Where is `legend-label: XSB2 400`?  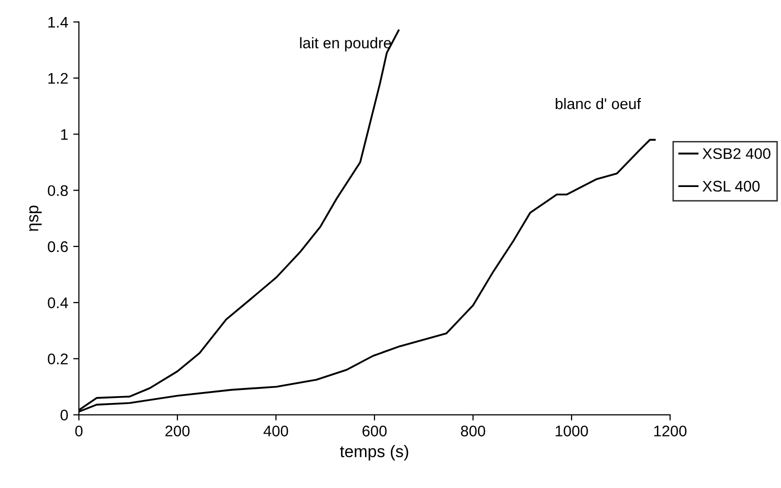 legend-label: XSB2 400 is located at coordinates (736, 154).